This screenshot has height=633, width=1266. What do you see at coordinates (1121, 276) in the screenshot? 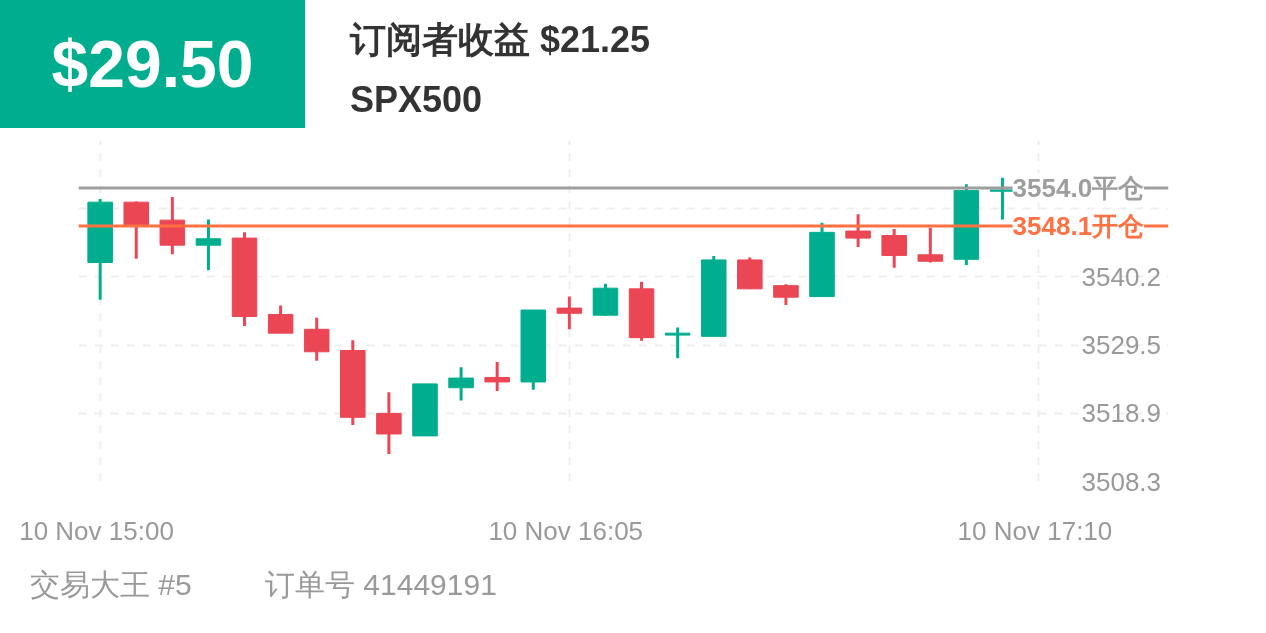
I see `y-tick-label: 3540.2` at bounding box center [1121, 276].